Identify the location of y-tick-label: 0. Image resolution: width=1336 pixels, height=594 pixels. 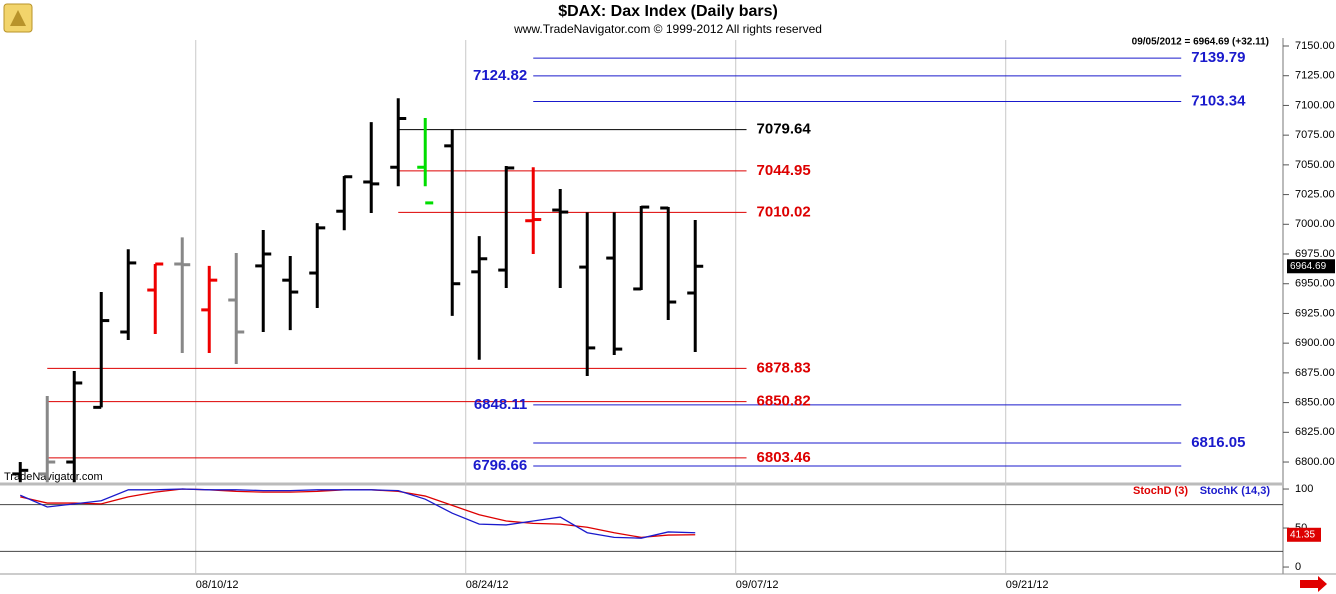
(1298, 567).